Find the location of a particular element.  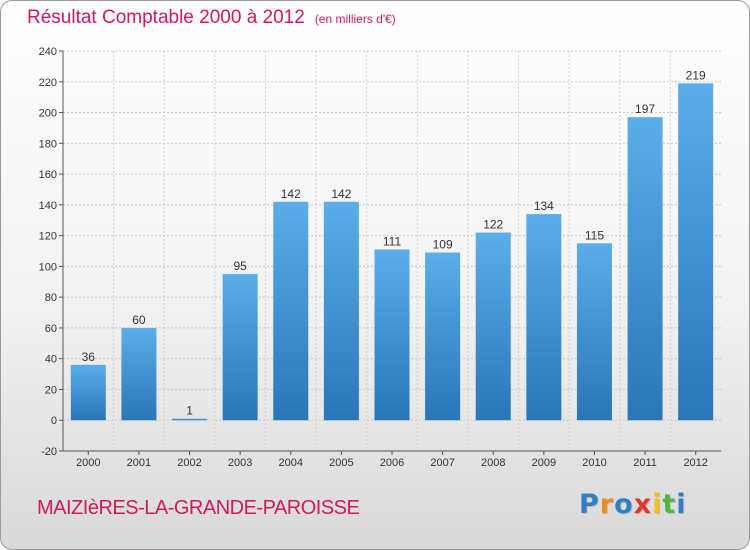

y-tick-label: 140 is located at coordinates (48, 206).